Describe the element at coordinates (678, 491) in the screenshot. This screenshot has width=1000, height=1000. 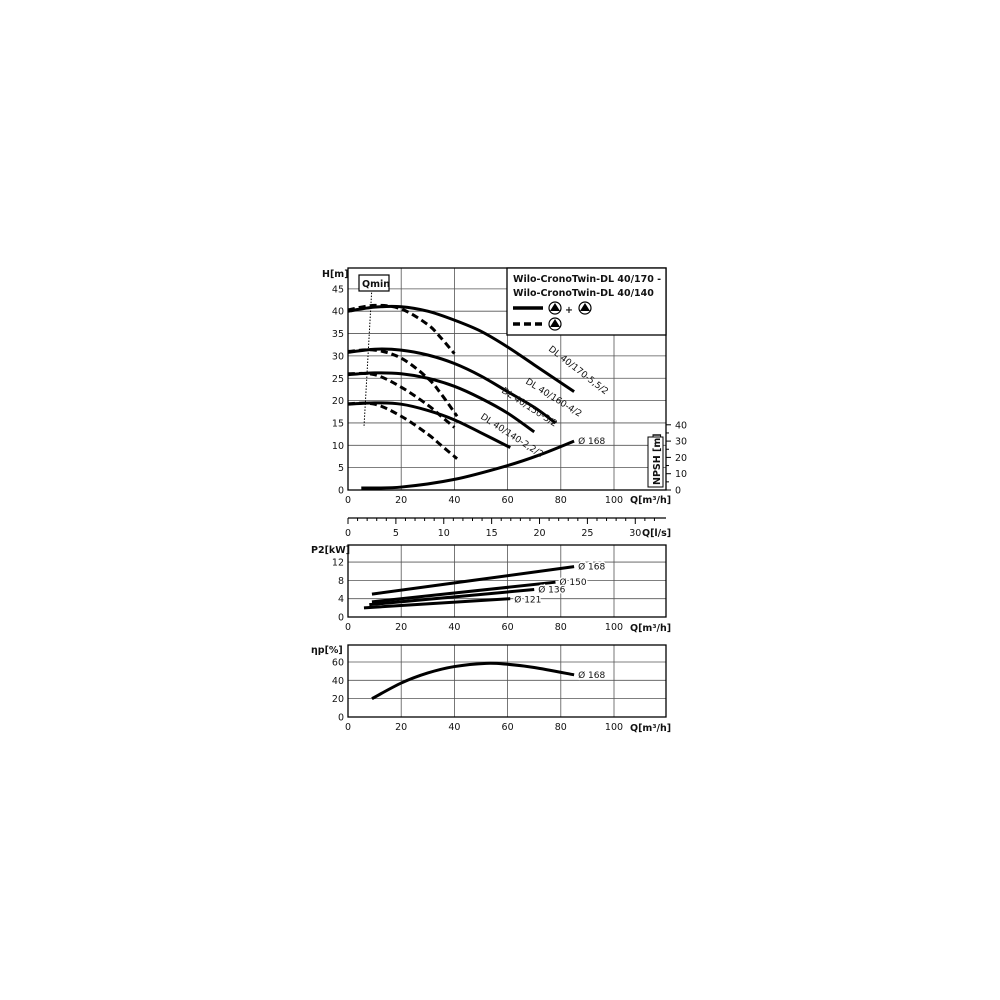
I see `npsh-tick-label: 0` at that location.